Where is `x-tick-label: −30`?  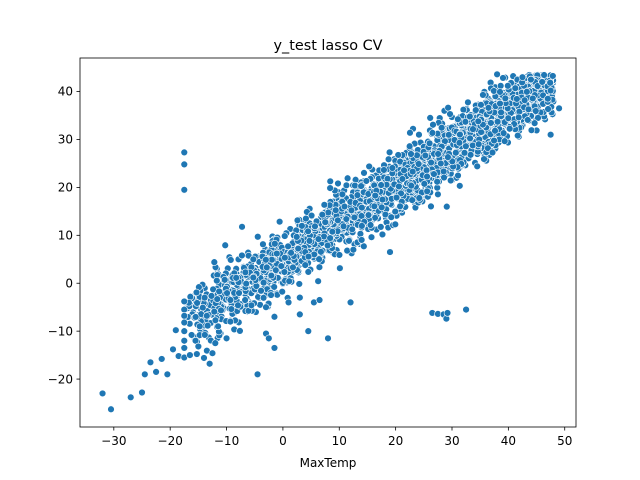 x-tick-label: −30 is located at coordinates (113, 441).